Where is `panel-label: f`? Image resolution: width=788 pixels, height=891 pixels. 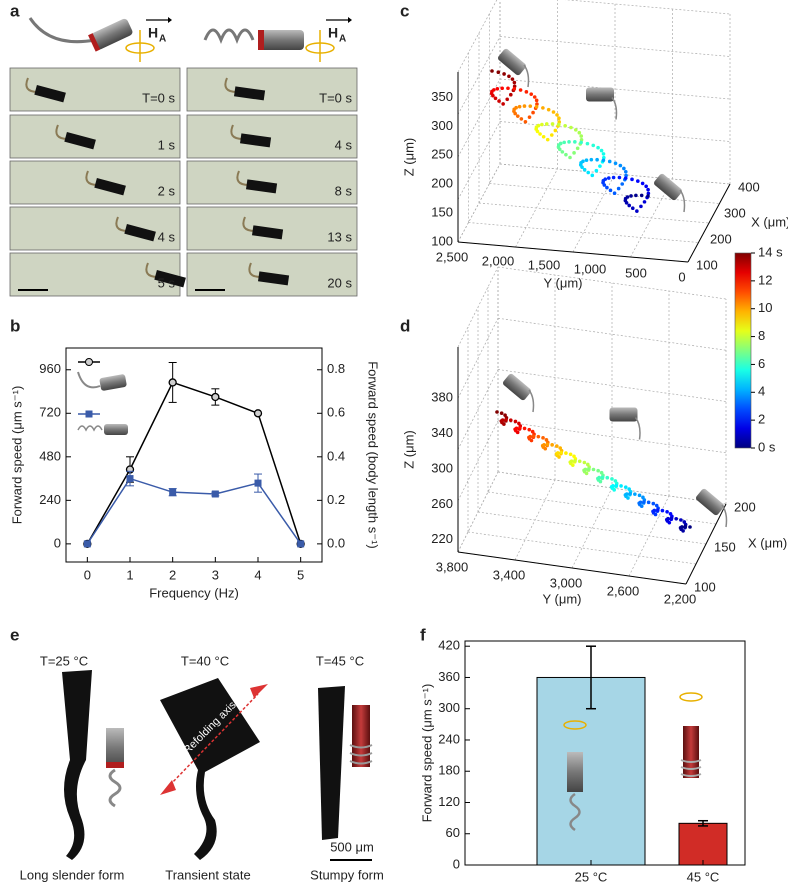
panel-label: f is located at coordinates (423, 634).